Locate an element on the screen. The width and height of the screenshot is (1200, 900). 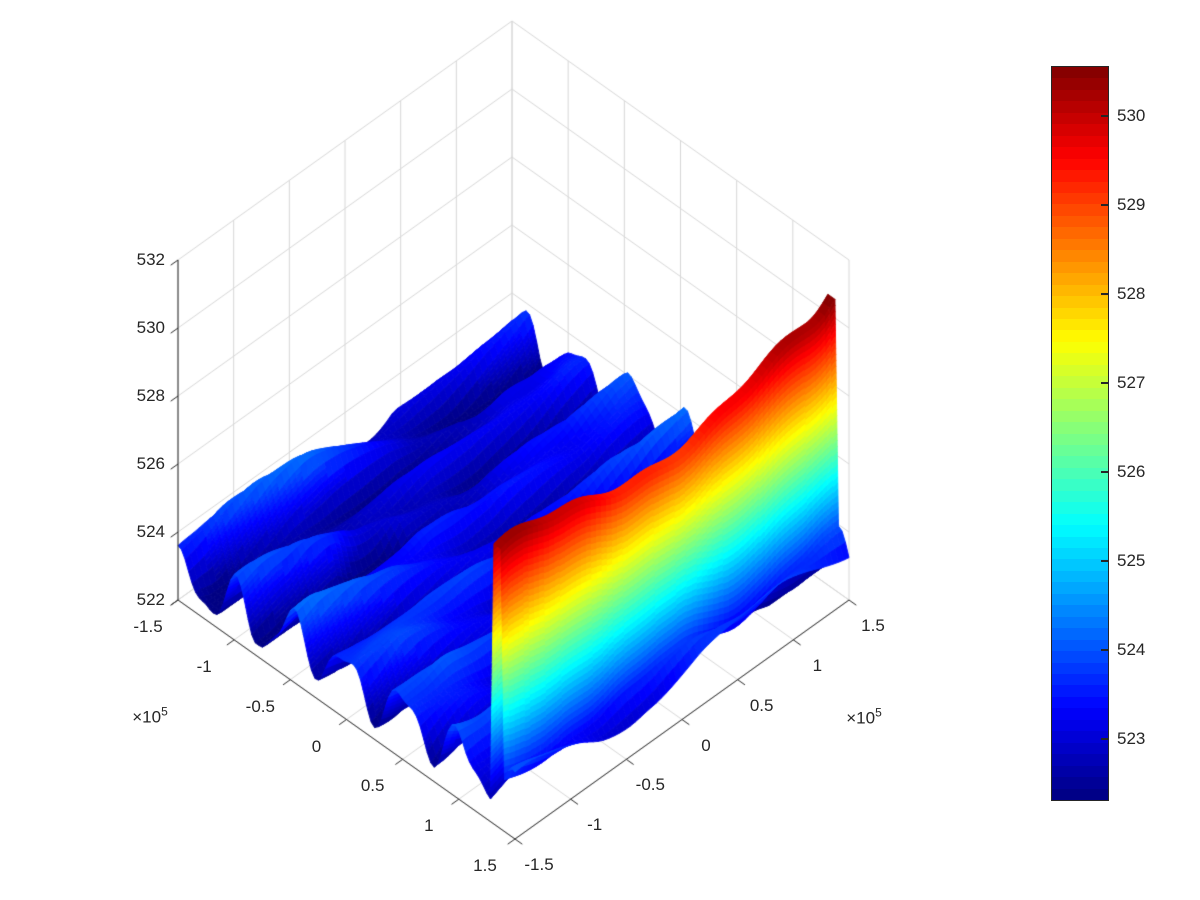
colorbar-gradient is located at coordinates (1080, 433).